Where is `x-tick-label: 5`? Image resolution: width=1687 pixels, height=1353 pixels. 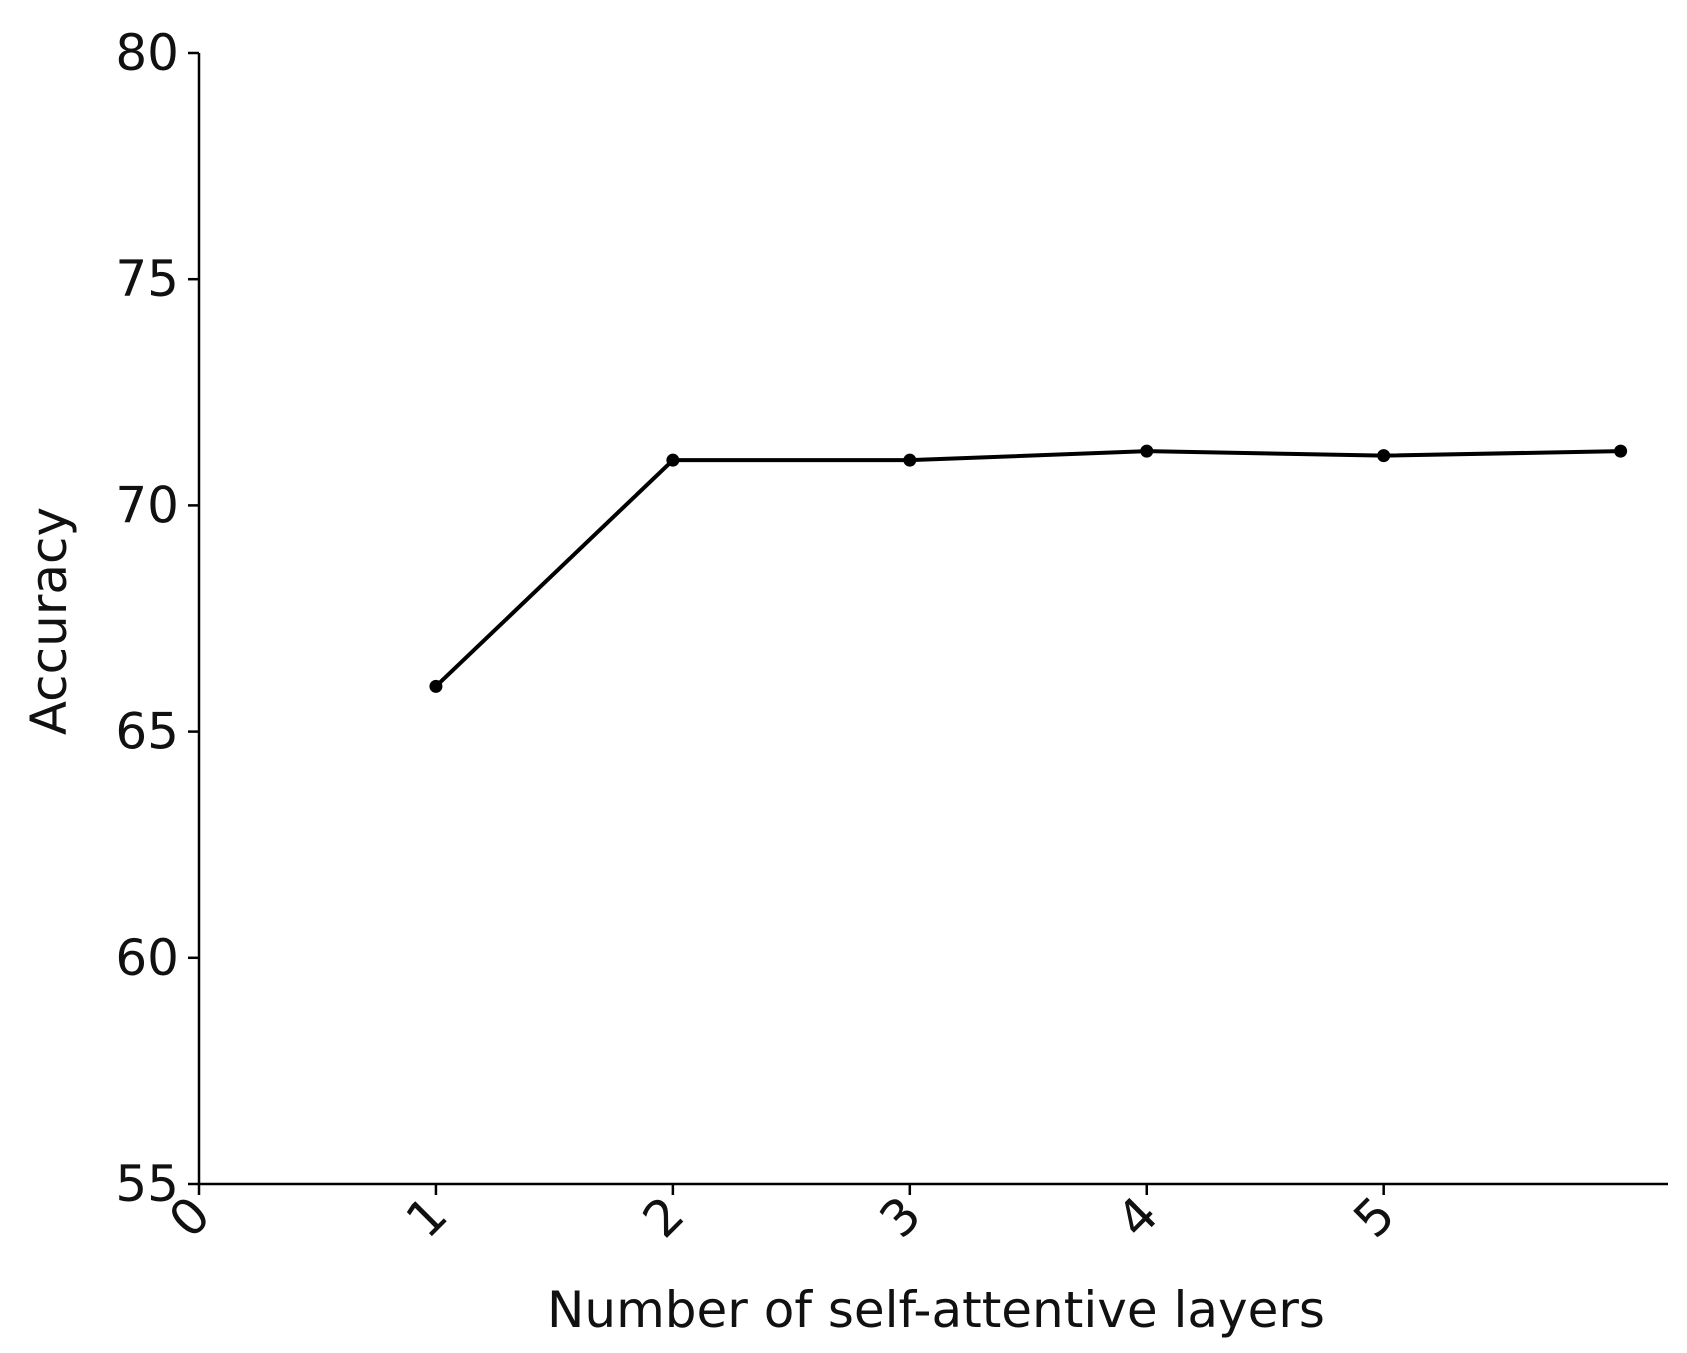
x-tick-label: 5 is located at coordinates (1375, 1217).